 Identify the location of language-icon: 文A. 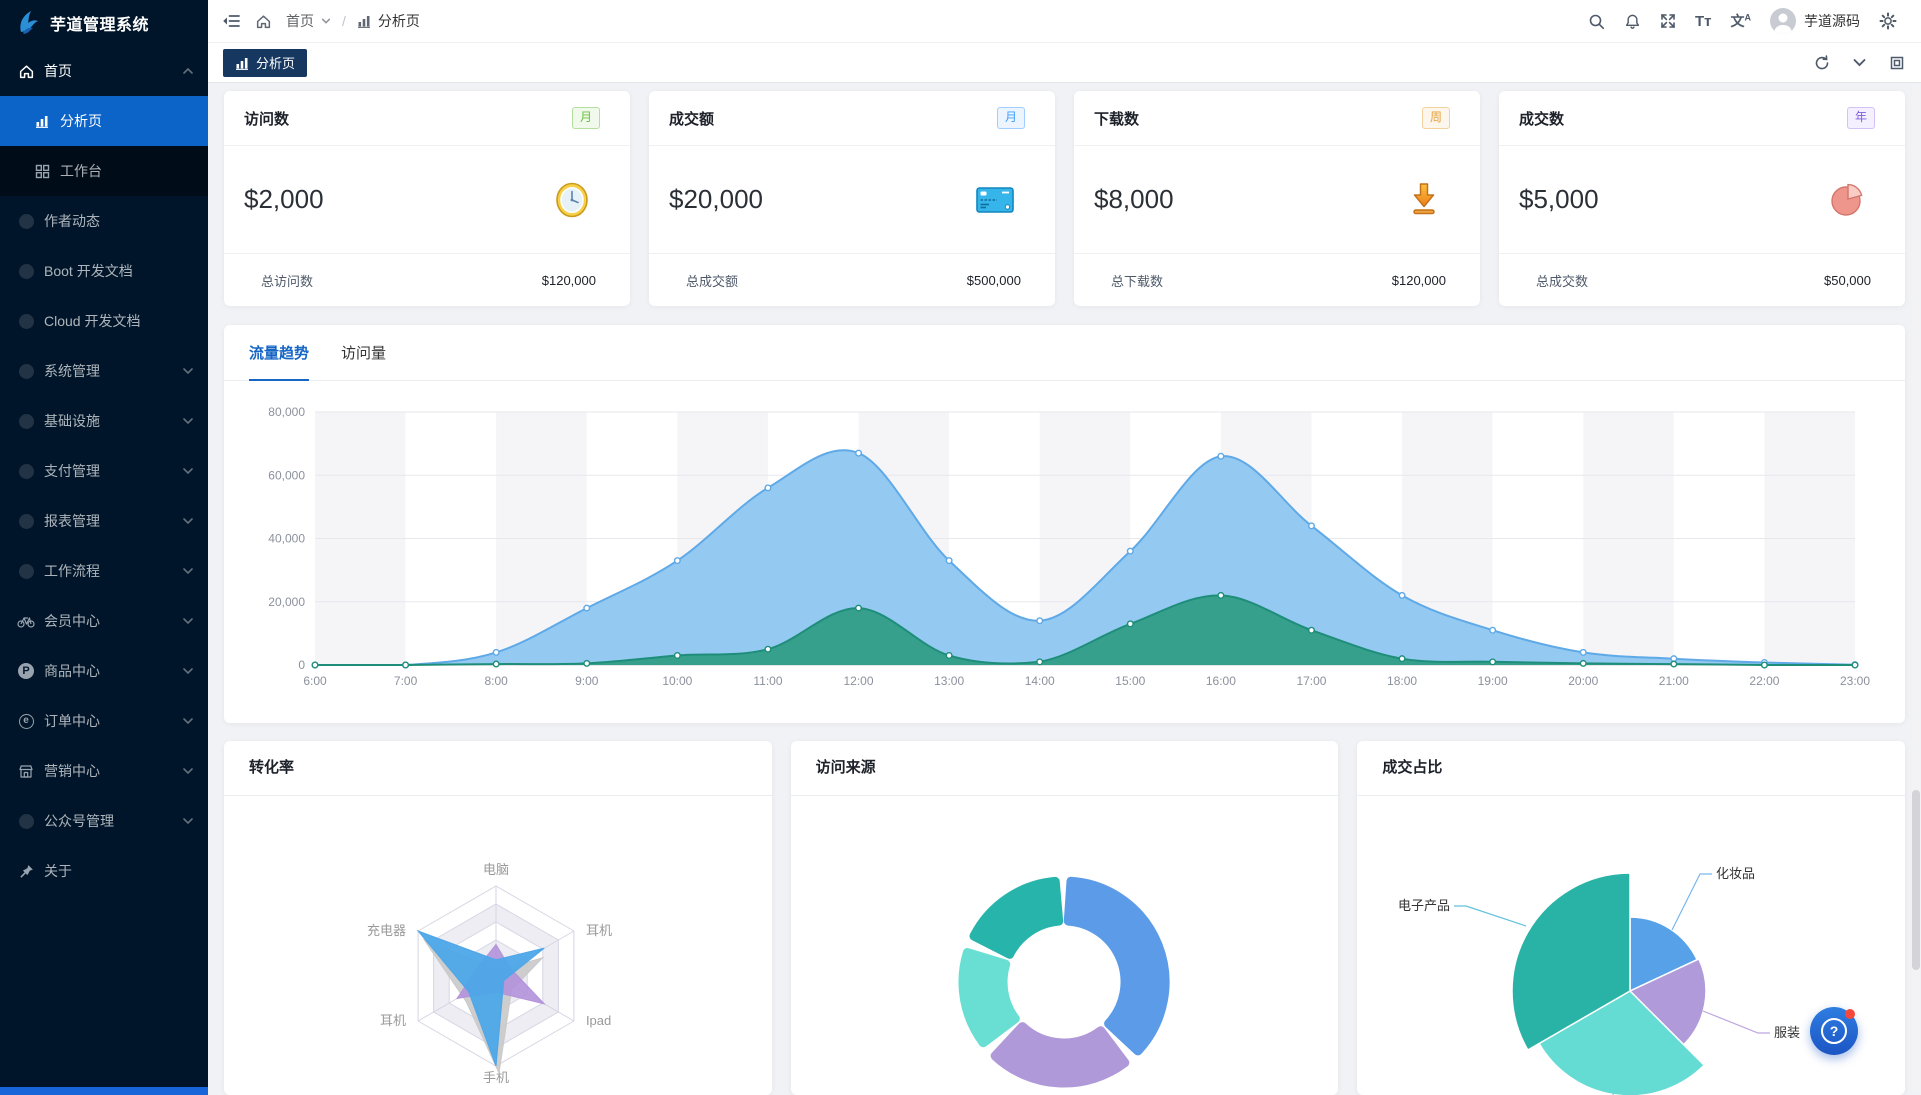
(1741, 20).